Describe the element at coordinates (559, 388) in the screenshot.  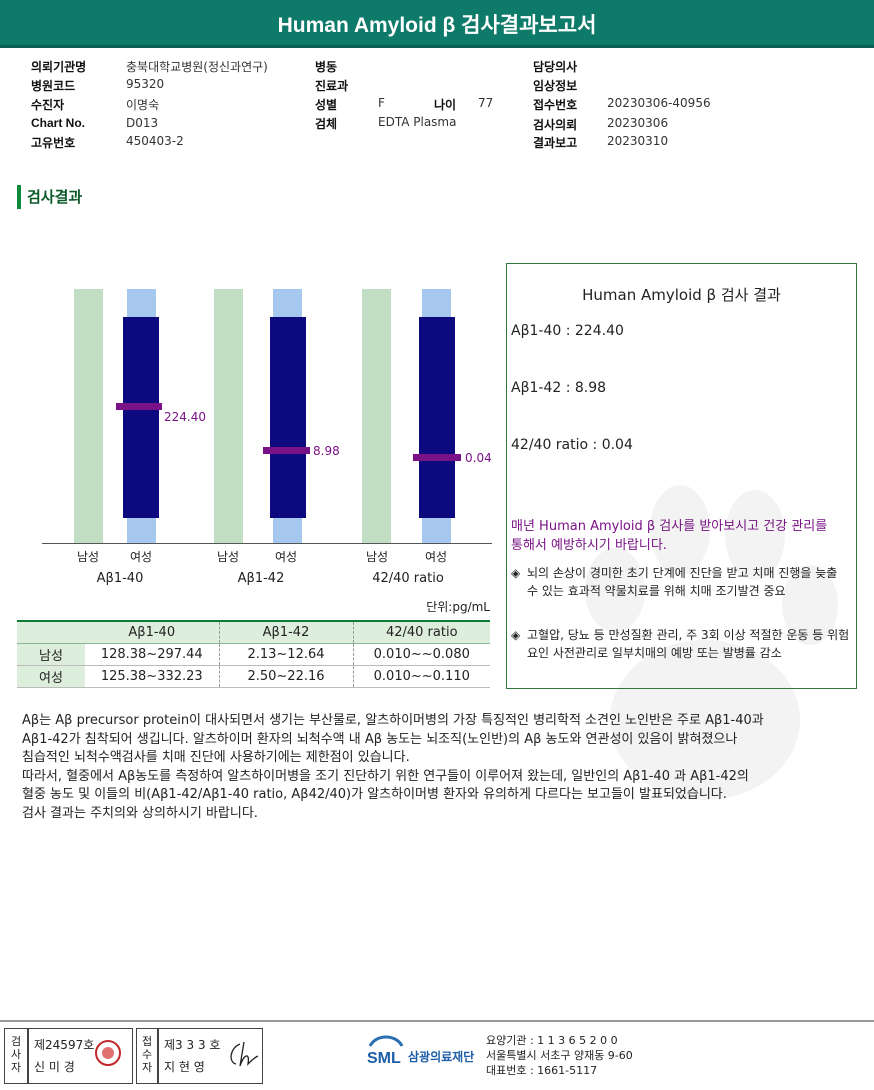
I see `result-ab42: Aβ1-42 : 8.98` at that location.